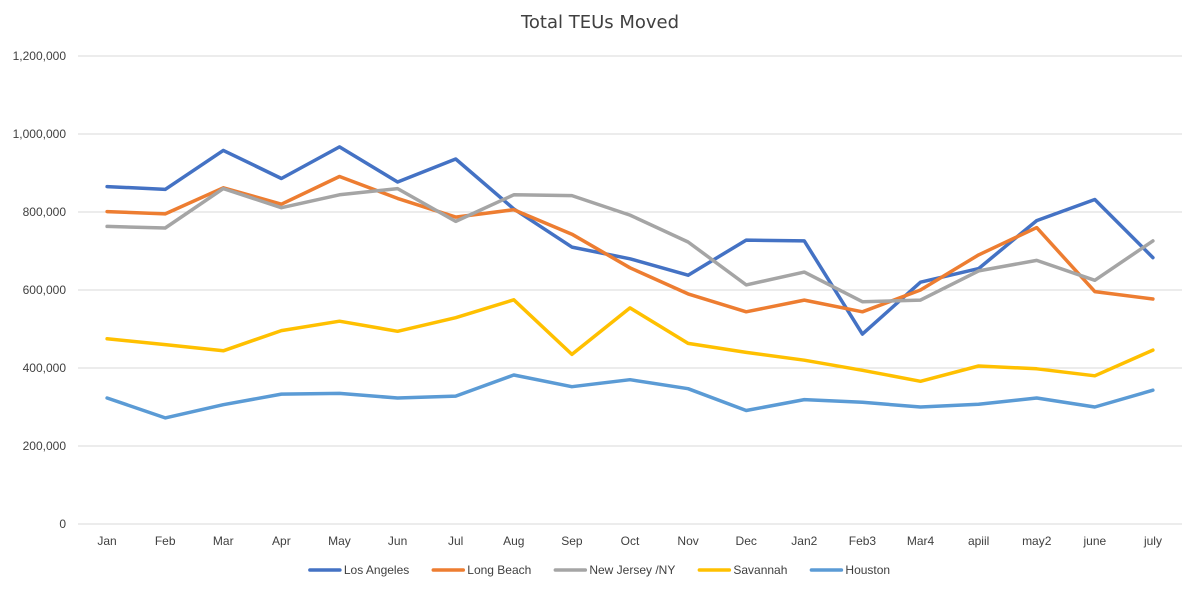 Image resolution: width=1200 pixels, height=590 pixels. Describe the element at coordinates (760, 570) in the screenshot. I see `legend-label: Savannah` at that location.